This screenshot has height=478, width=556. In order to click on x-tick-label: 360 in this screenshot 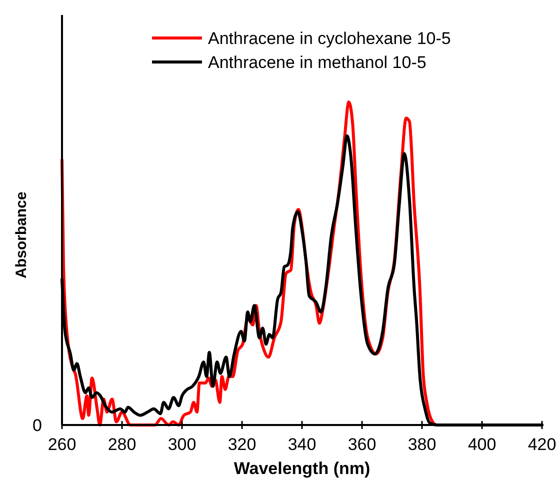, I will do `click(362, 444)`.